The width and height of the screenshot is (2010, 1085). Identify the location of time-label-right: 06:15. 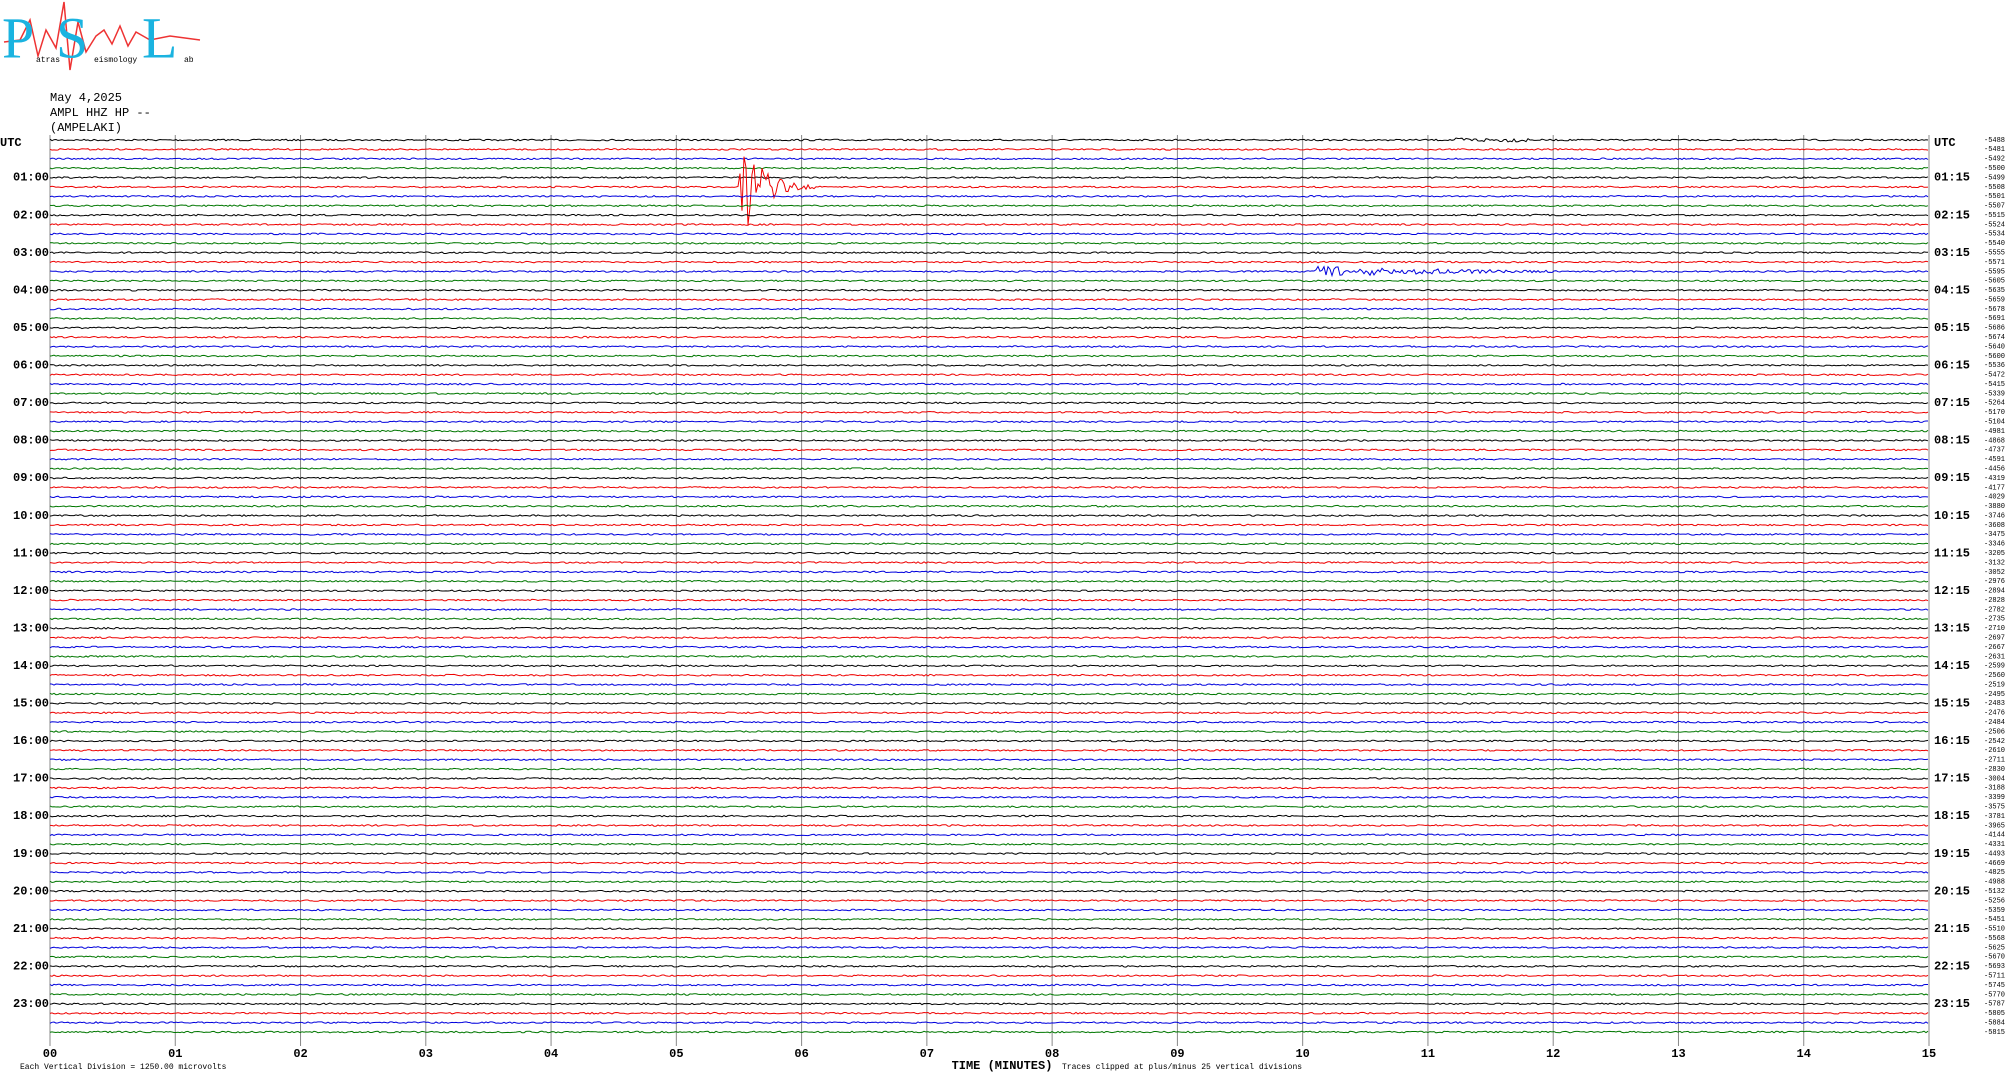
(1952, 366).